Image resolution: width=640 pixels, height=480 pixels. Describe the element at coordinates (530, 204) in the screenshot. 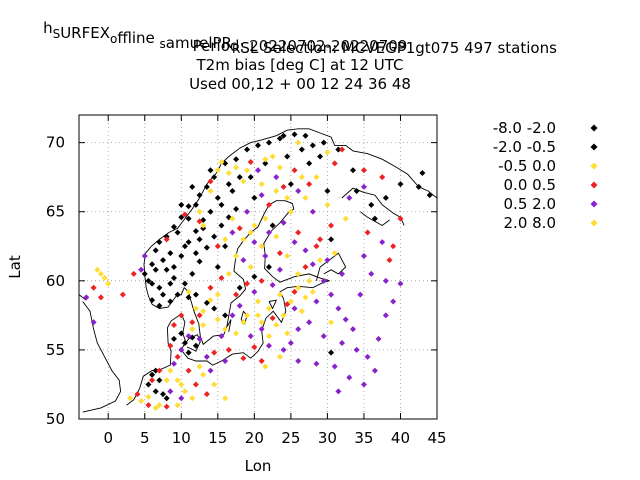

I see `legend-label: 0.5 2.0` at that location.